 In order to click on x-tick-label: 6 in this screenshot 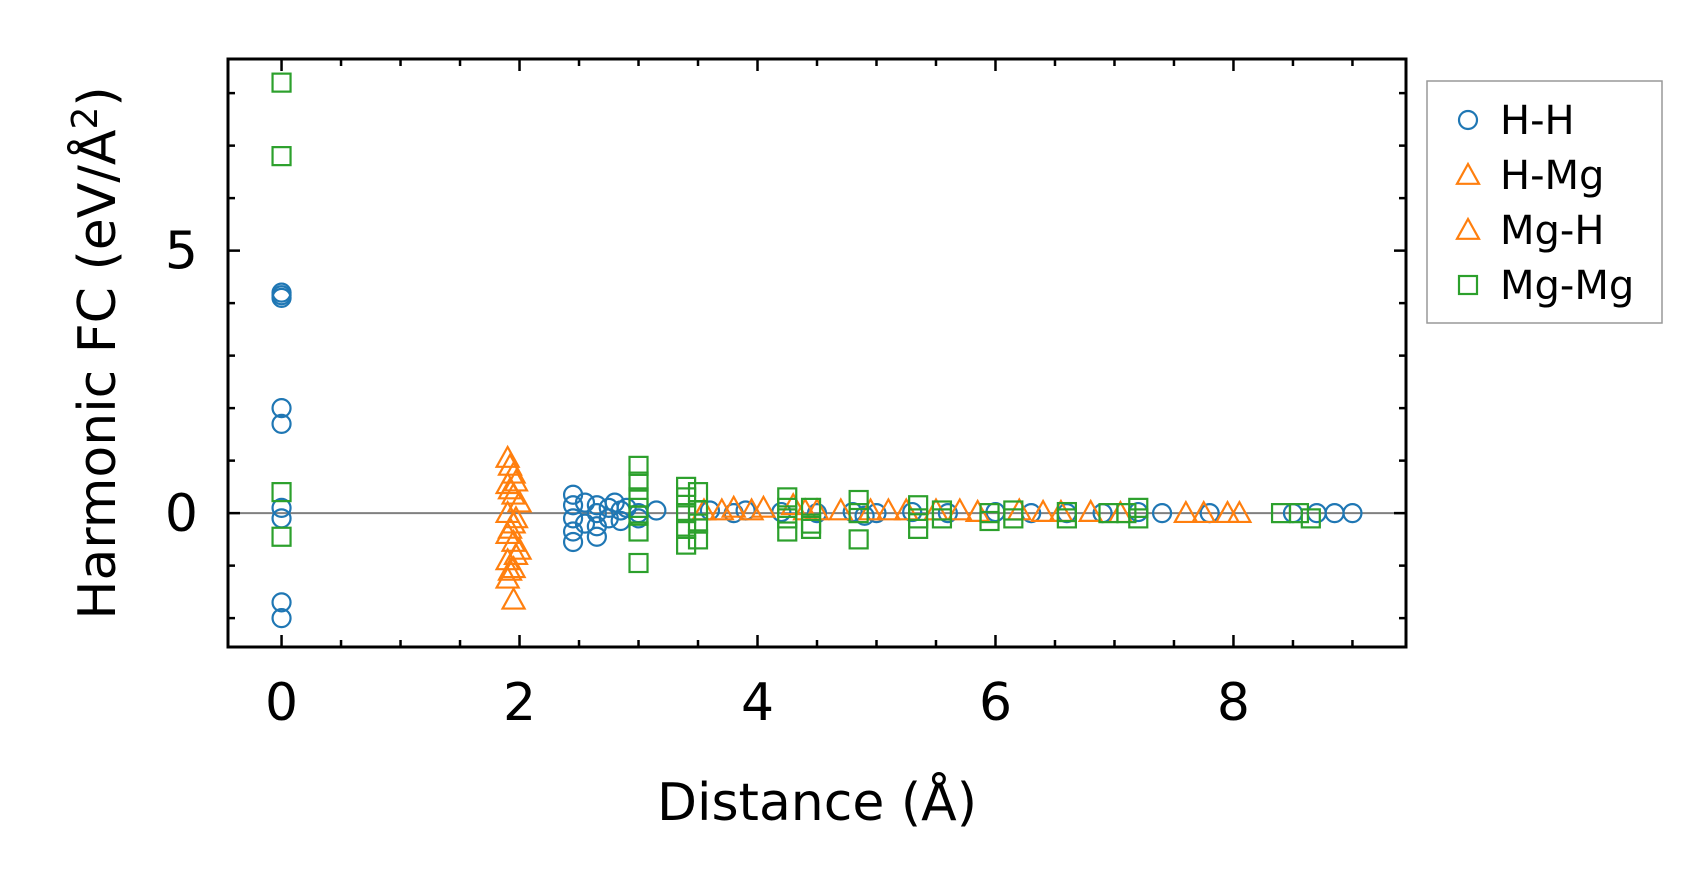, I will do `click(995, 703)`.